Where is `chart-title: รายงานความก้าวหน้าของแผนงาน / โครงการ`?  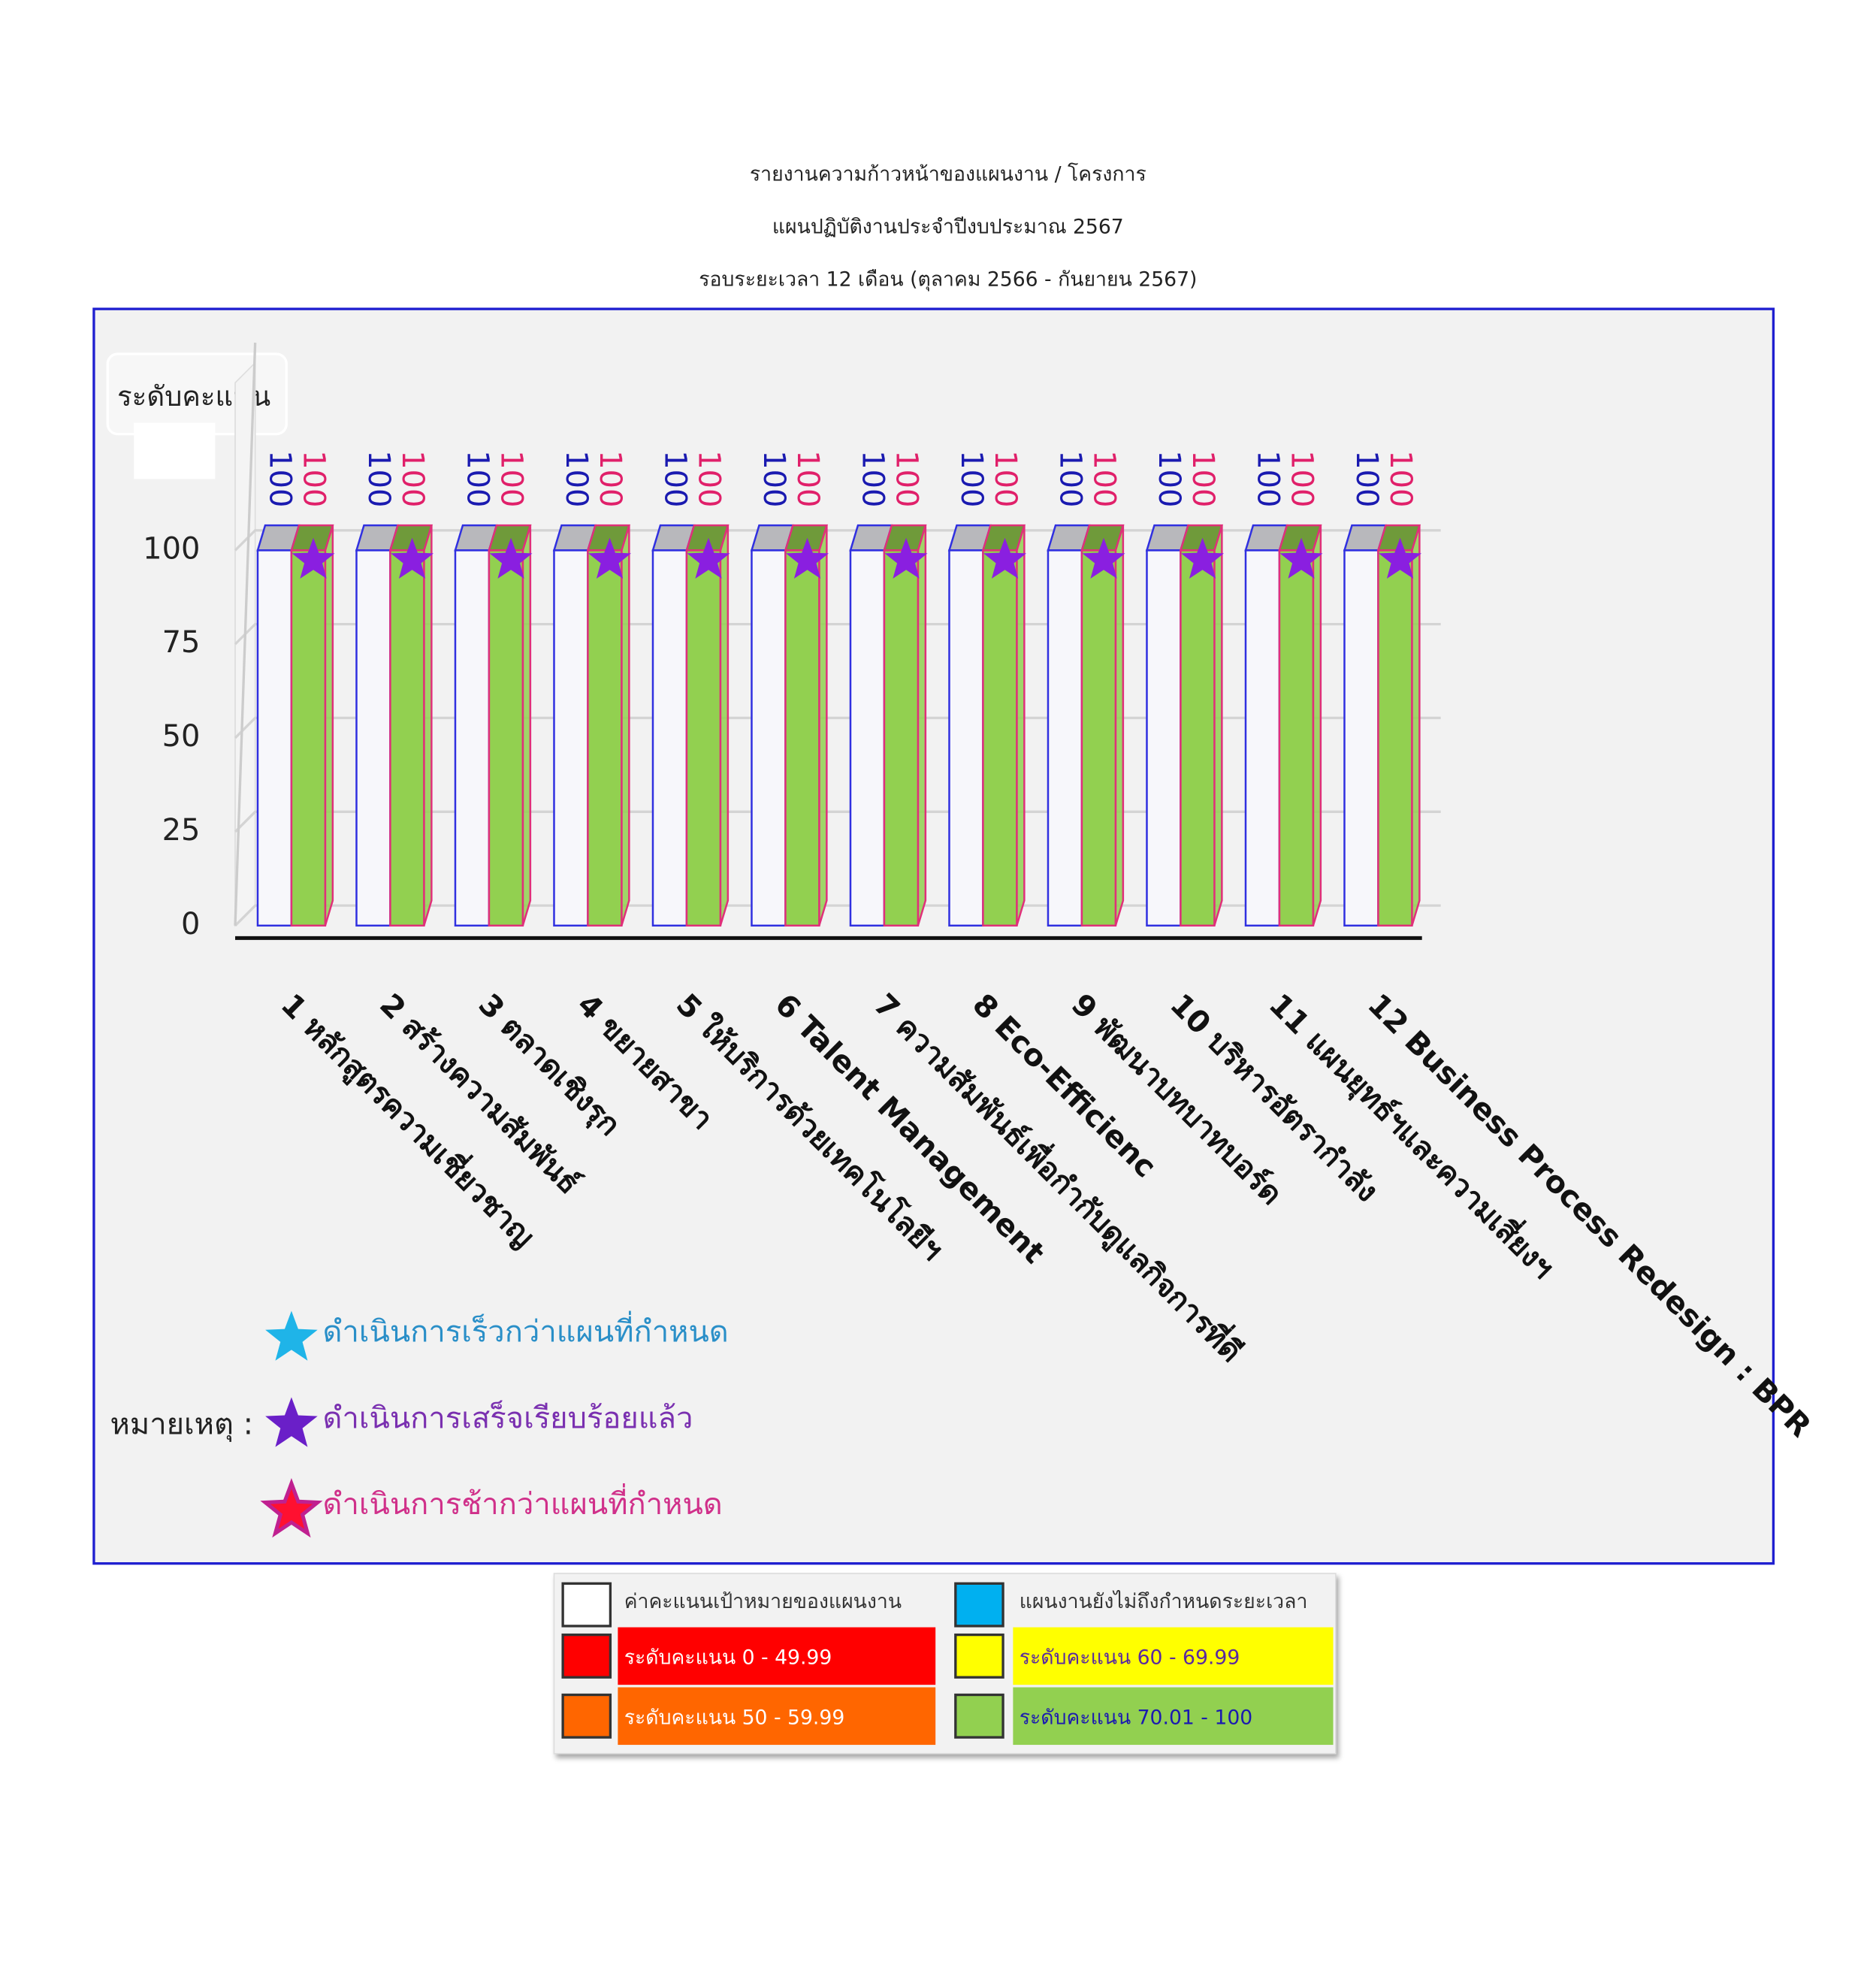
chart-title: รายงานความก้าวหน้าของแผนงาน / โครงการ is located at coordinates (948, 174).